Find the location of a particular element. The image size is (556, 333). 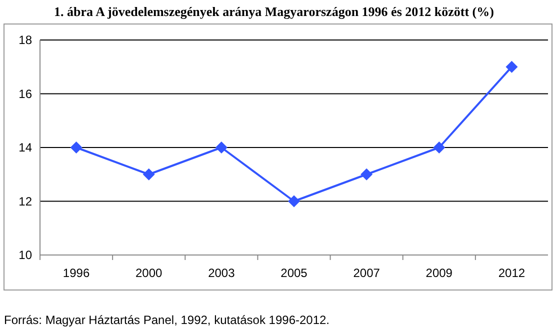

y-tick-label: 18 is located at coordinates (25, 40).